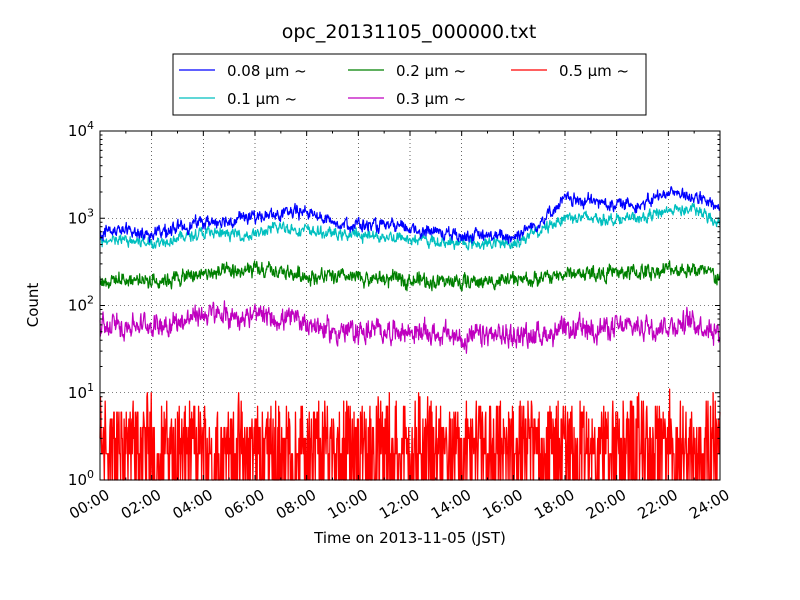  Describe the element at coordinates (431, 71) in the screenshot. I see `legend-label: 0.2 μm ~` at that location.